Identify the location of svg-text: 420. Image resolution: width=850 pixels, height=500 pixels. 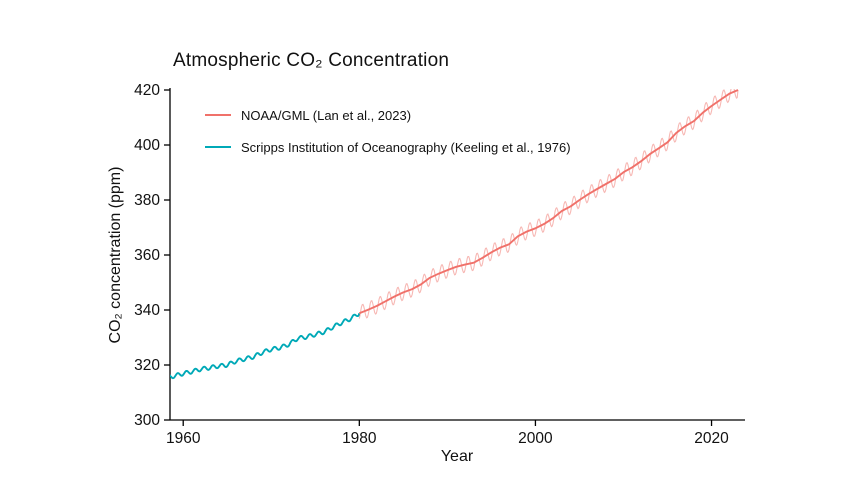
(147, 90).